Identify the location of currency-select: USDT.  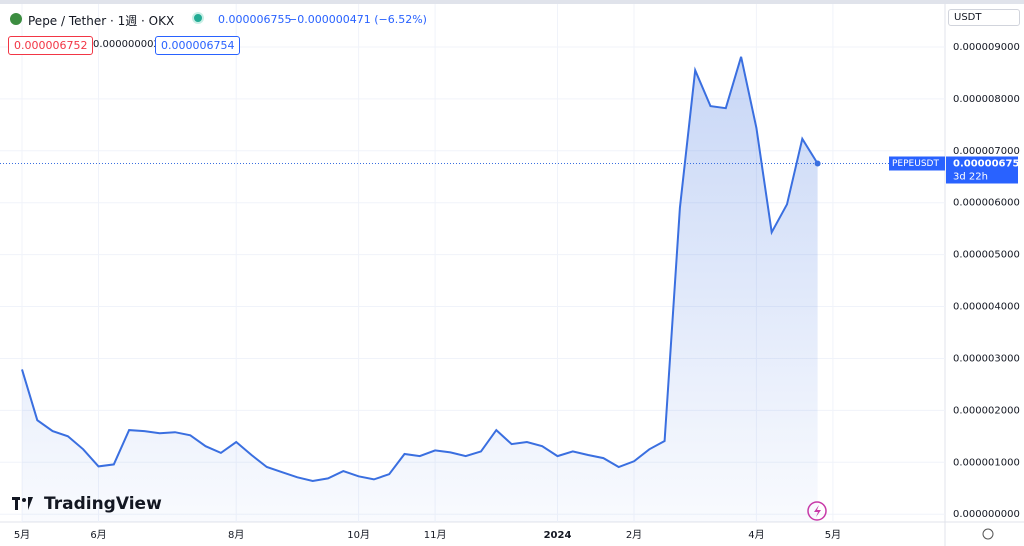
(984, 17).